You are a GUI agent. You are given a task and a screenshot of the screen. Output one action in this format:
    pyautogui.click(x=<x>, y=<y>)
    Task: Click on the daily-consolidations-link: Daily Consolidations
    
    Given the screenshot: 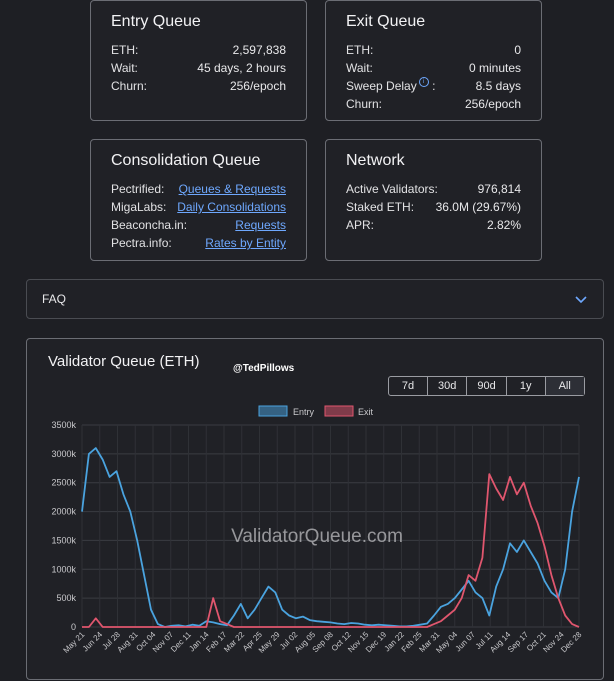 What is the action you would take?
    pyautogui.click(x=231, y=207)
    